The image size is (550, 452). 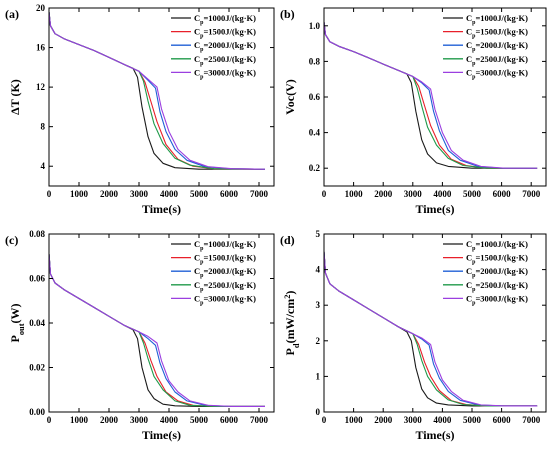 I want to click on panel-label: (d), so click(x=287, y=240).